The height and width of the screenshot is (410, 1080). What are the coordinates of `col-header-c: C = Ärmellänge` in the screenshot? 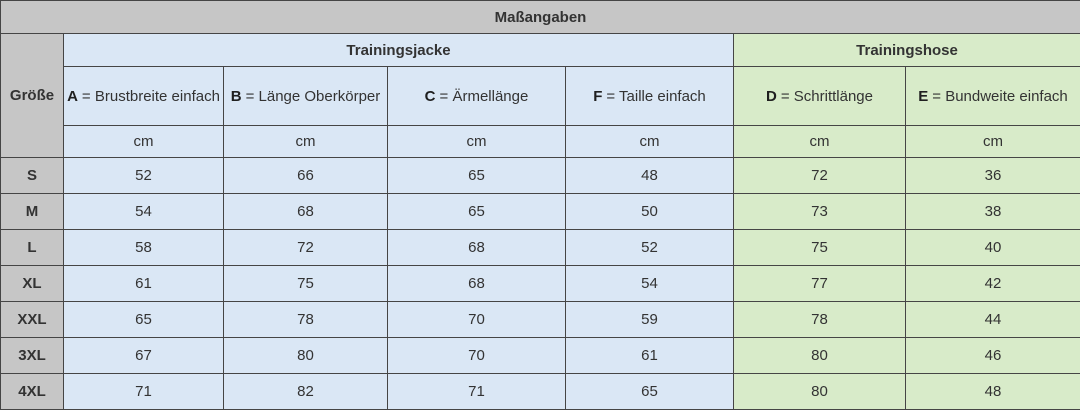 It's located at (476, 96).